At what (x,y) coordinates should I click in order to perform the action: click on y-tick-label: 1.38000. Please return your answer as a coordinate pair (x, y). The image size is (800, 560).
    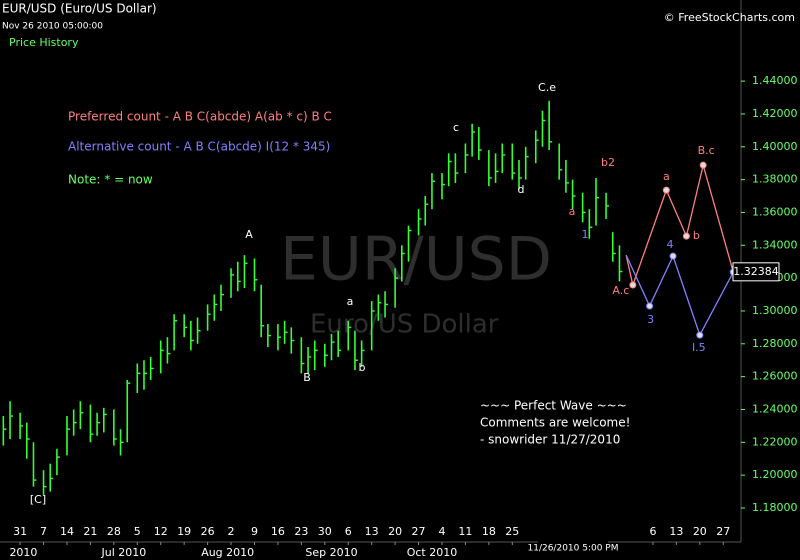
    Looking at the image, I should click on (775, 179).